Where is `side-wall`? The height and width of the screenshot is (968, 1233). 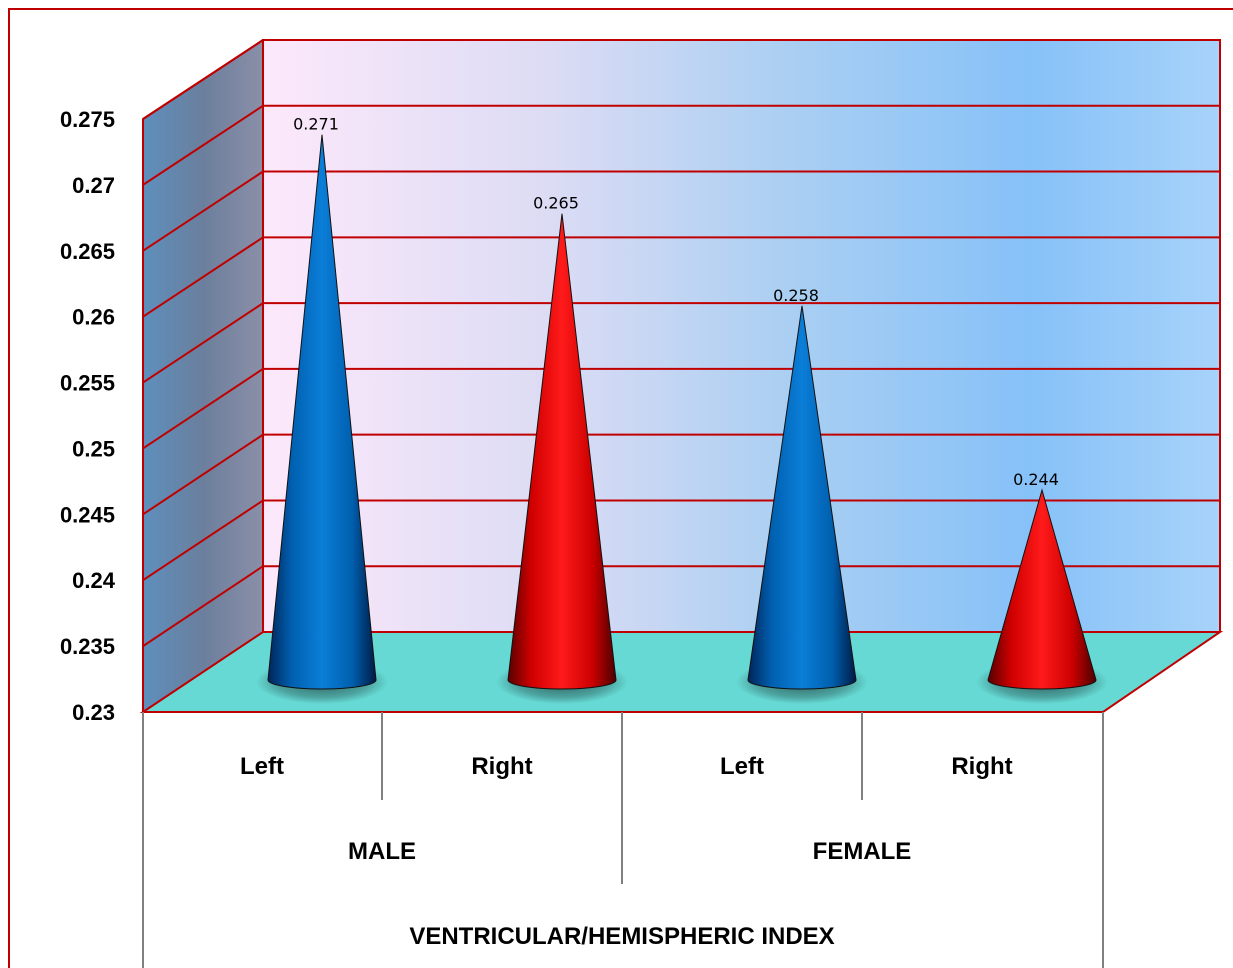 side-wall is located at coordinates (203, 376).